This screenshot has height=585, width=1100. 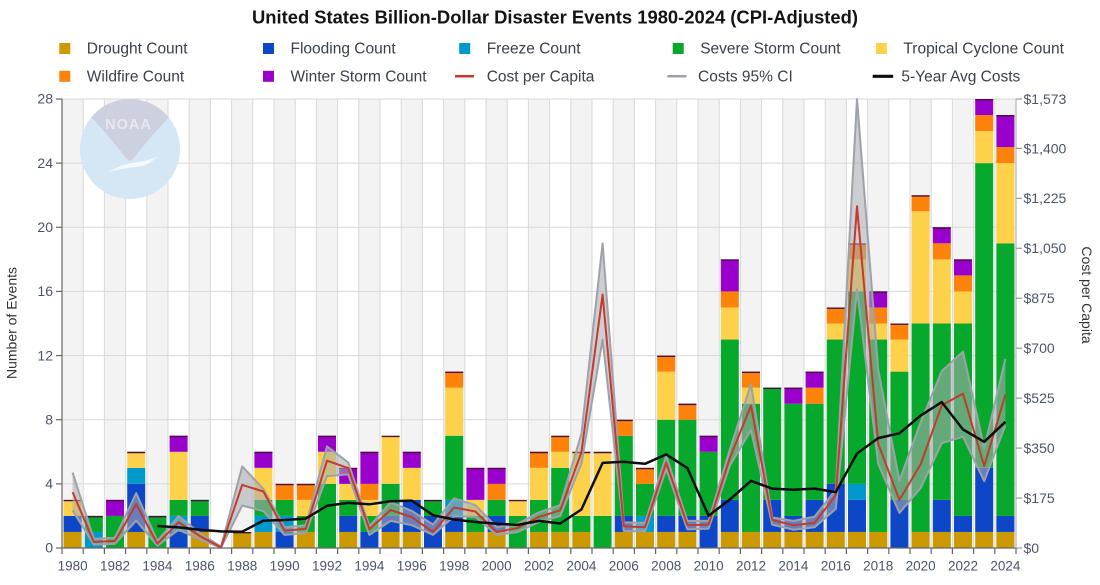 I want to click on svg-text: Costs 95% CI, so click(x=745, y=76).